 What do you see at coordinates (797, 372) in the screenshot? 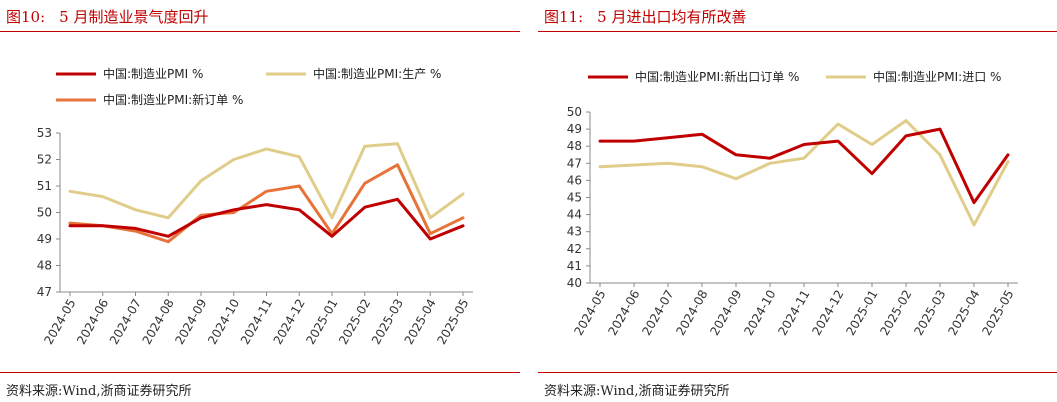
I see `right-source-rule` at bounding box center [797, 372].